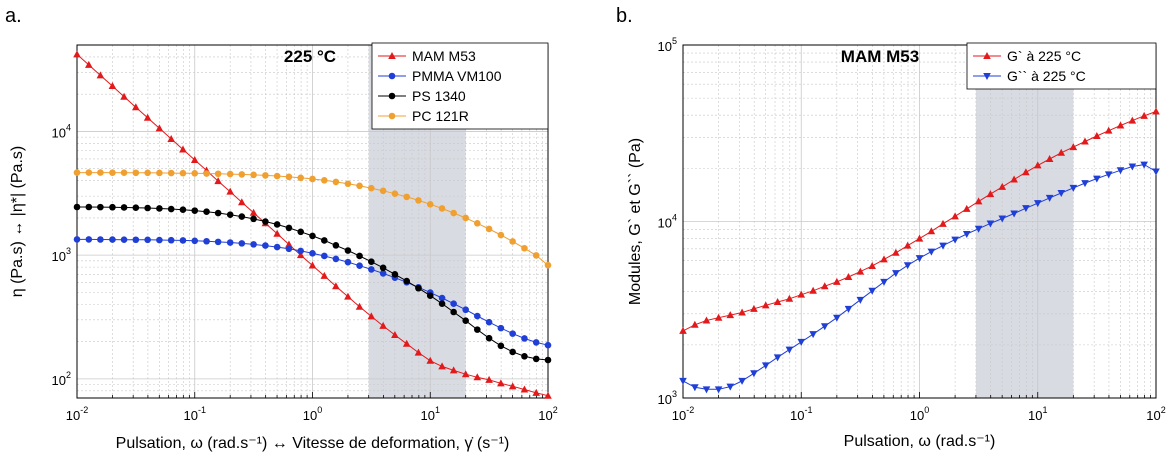 Image resolution: width=1170 pixels, height=463 pixels. Describe the element at coordinates (801, 414) in the screenshot. I see `x-tick-label: 10⁻¹` at that location.